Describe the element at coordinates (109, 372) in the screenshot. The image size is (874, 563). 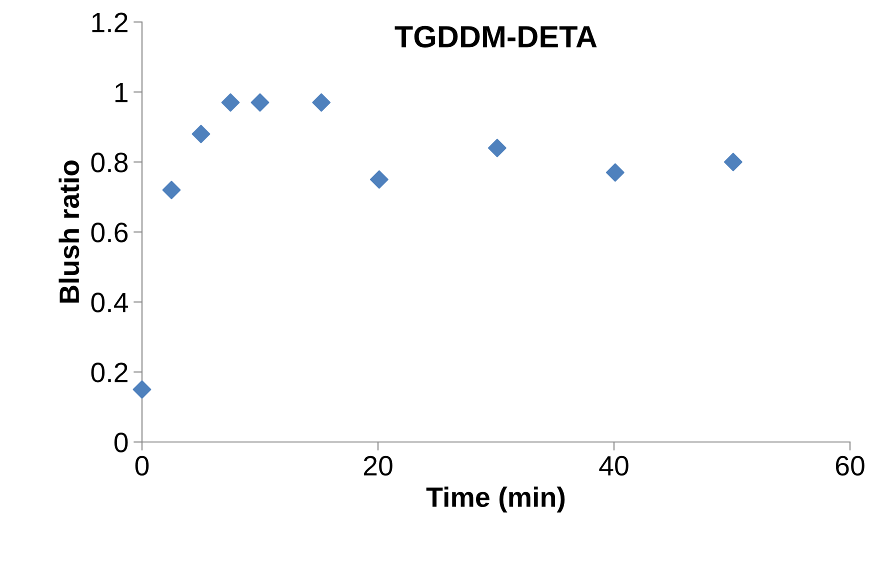
I see `y-tick-label: 0.2` at that location.